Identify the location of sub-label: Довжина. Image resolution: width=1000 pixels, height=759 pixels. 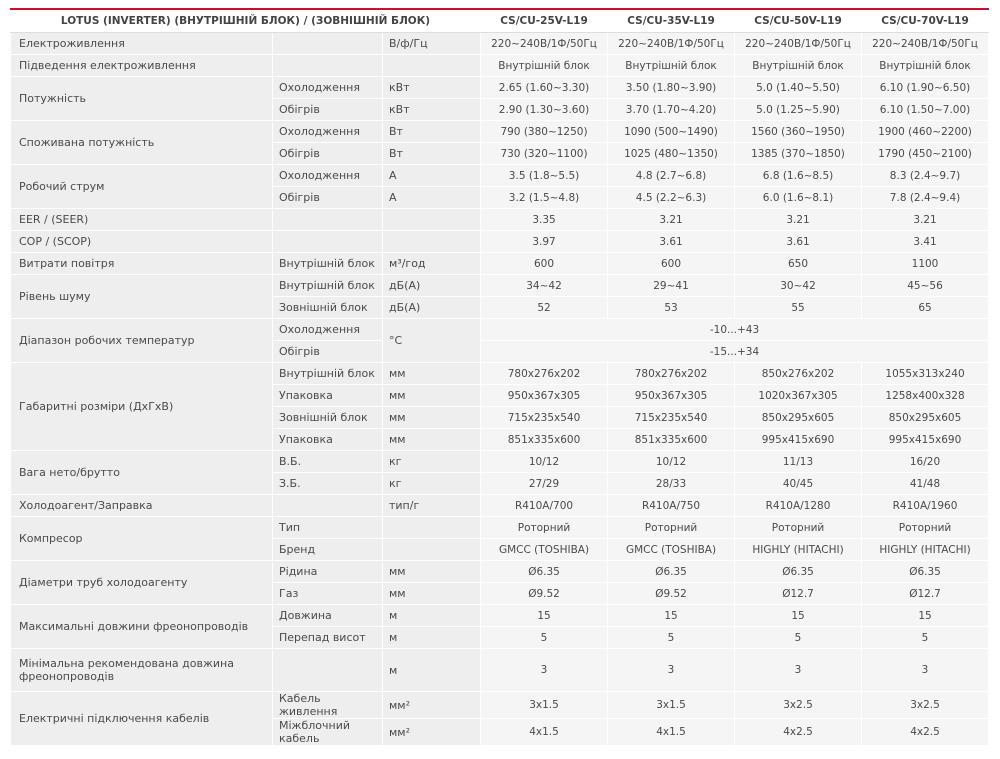
(327, 615).